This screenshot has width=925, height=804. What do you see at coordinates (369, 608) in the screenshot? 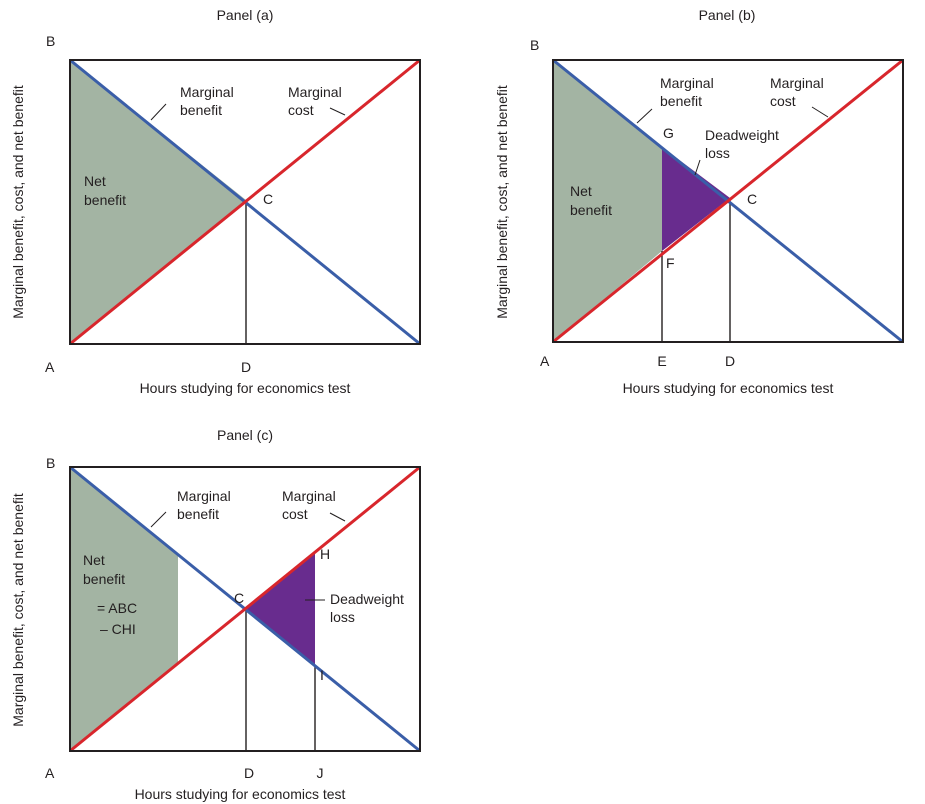
I see `panel-c-dwl-label: Deadweight loss` at bounding box center [369, 608].